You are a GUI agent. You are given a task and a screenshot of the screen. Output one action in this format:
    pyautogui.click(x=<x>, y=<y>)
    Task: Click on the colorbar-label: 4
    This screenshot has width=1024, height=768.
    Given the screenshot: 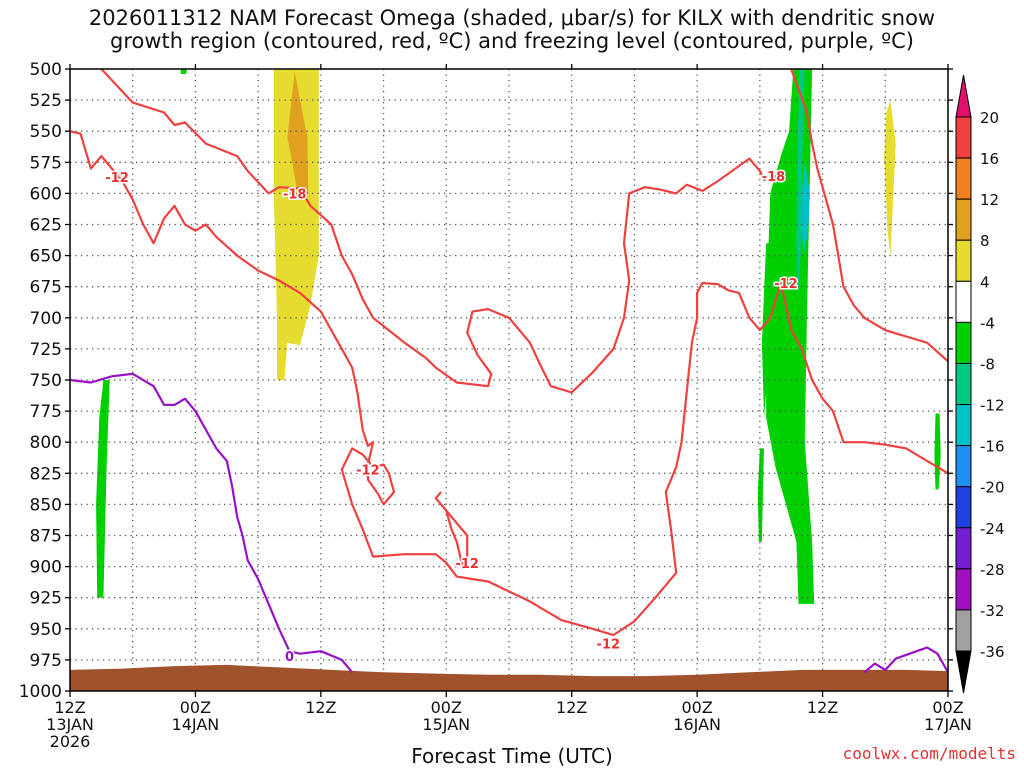 What is the action you would take?
    pyautogui.click(x=985, y=282)
    